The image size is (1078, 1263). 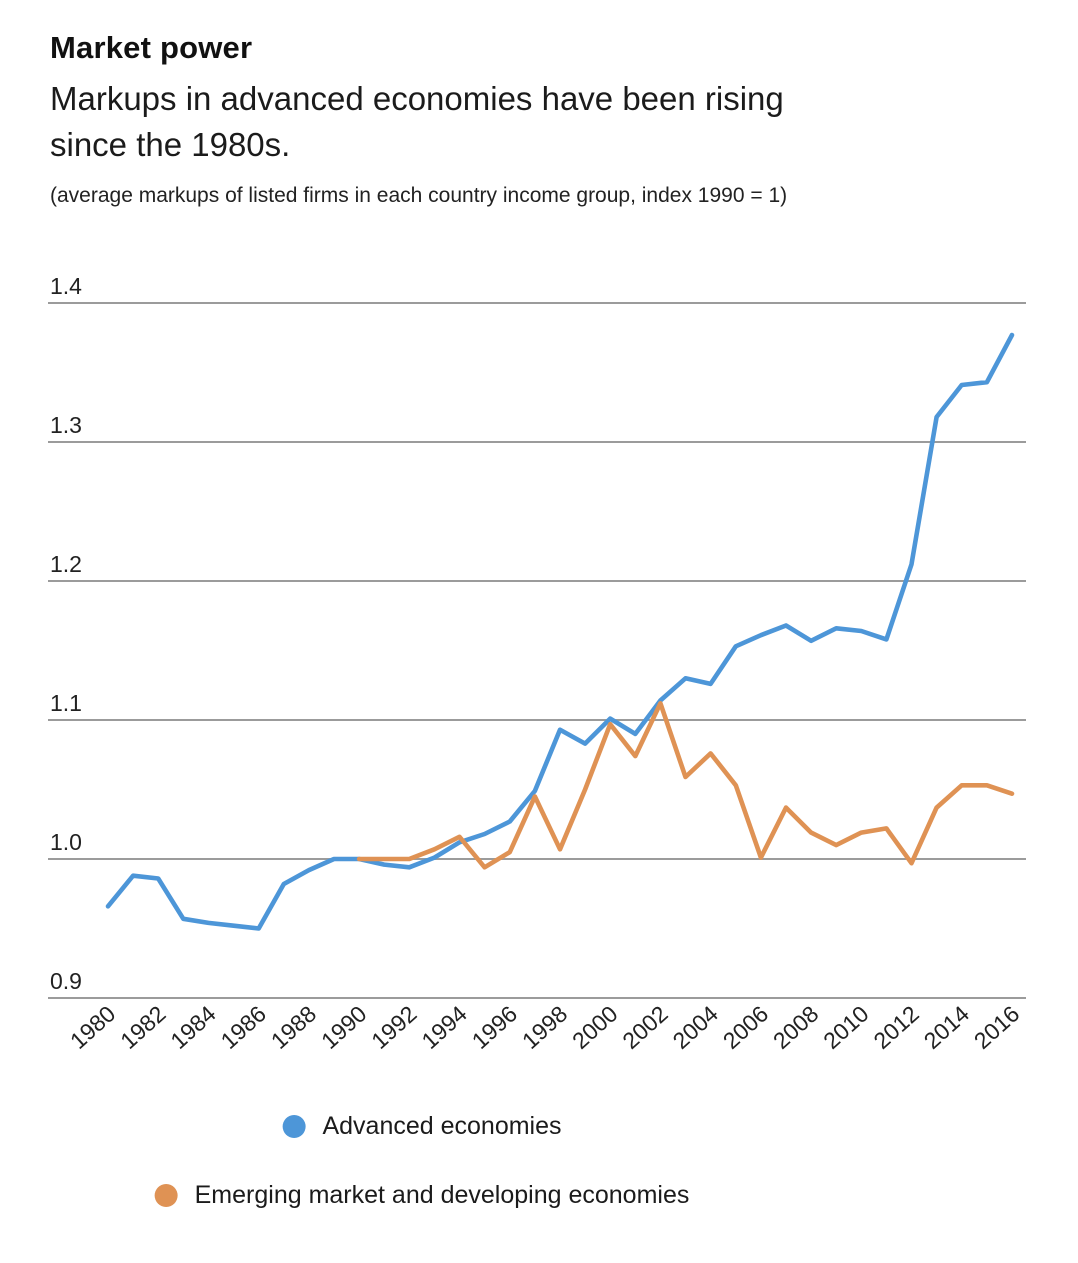 What do you see at coordinates (393, 1027) in the screenshot?
I see `x-tick-label: 1992` at bounding box center [393, 1027].